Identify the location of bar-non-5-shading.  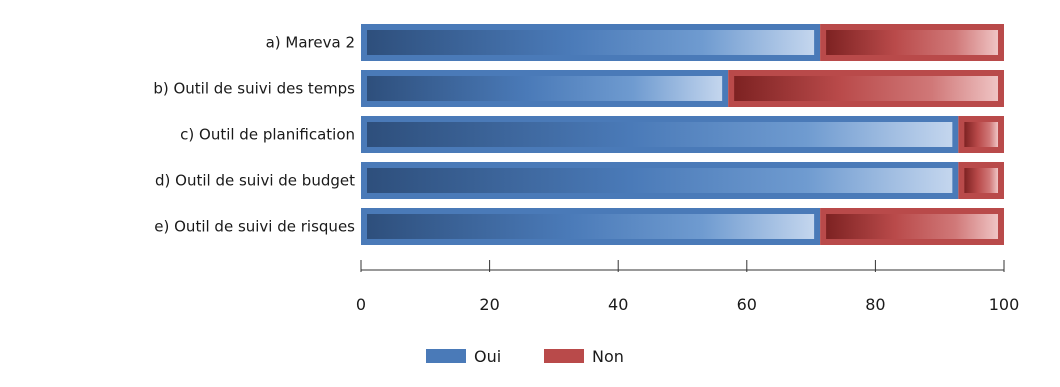
(912, 226).